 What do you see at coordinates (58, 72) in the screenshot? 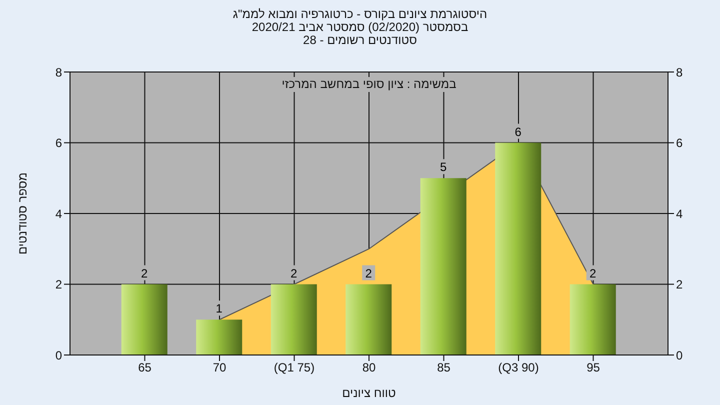
I see `y-tick-label: 8` at bounding box center [58, 72].